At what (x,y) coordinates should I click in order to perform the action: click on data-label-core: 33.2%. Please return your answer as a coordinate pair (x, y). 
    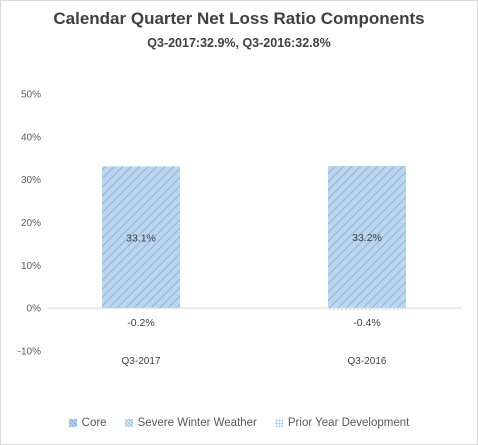
    Looking at the image, I should click on (367, 238).